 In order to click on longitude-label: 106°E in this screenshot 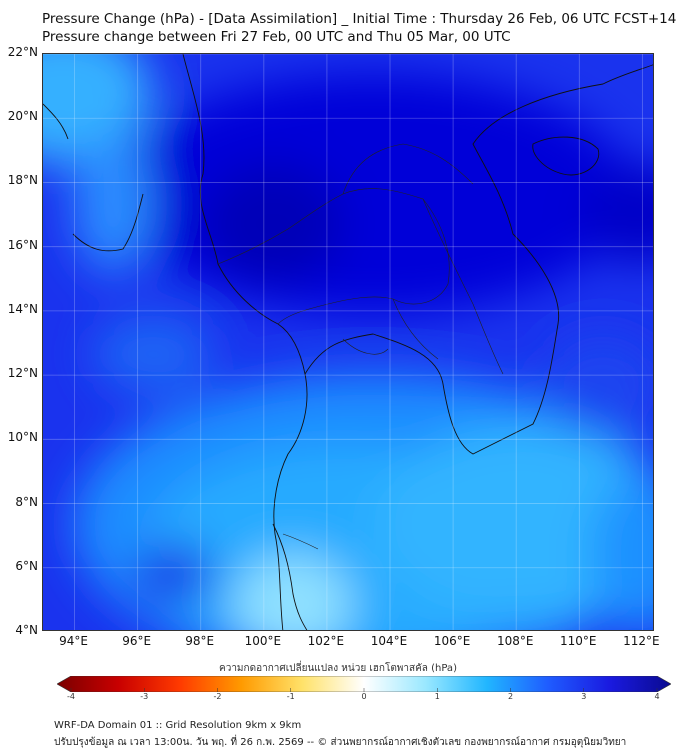, I will do `click(452, 641)`.